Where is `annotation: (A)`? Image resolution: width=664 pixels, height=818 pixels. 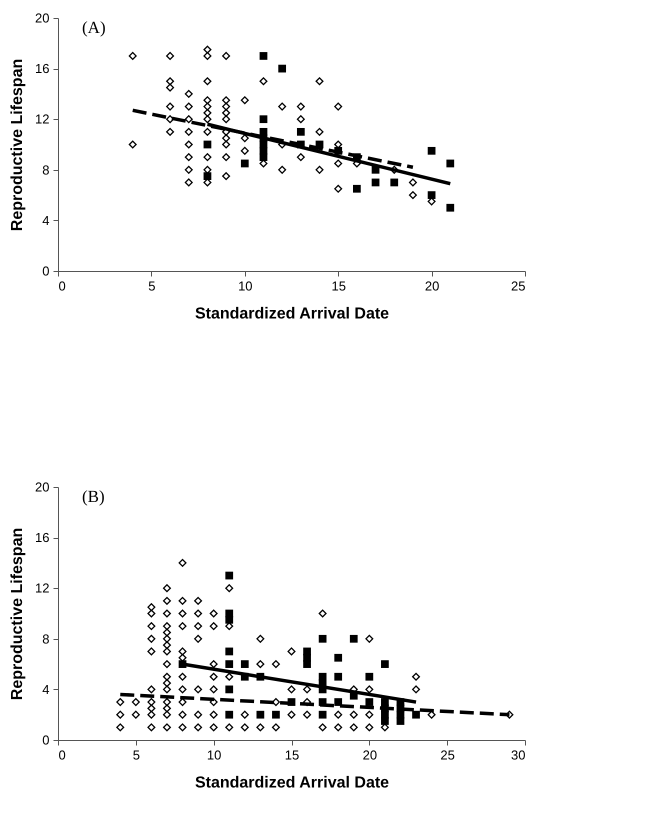 annotation: (A) is located at coordinates (94, 27).